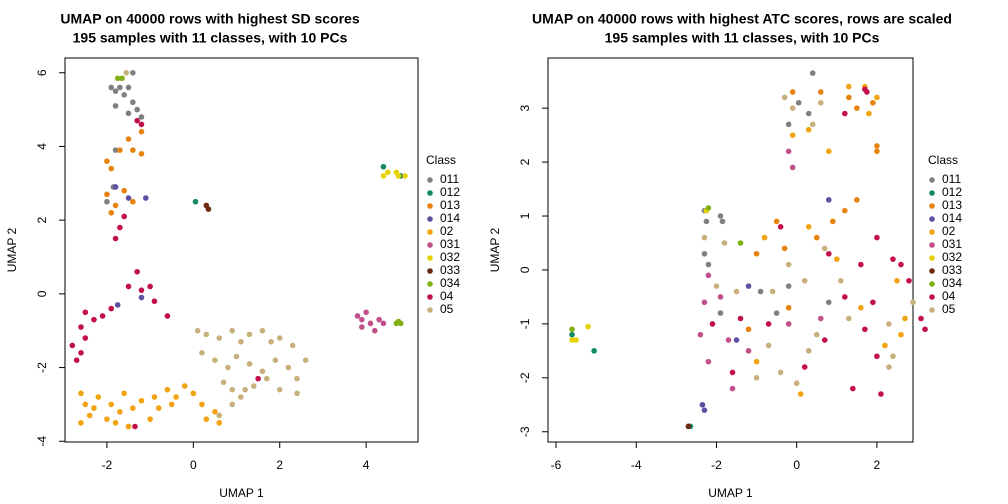 Image resolution: width=1008 pixels, height=504 pixels. What do you see at coordinates (450, 205) in the screenshot?
I see `legend-label: 013` at bounding box center [450, 205].